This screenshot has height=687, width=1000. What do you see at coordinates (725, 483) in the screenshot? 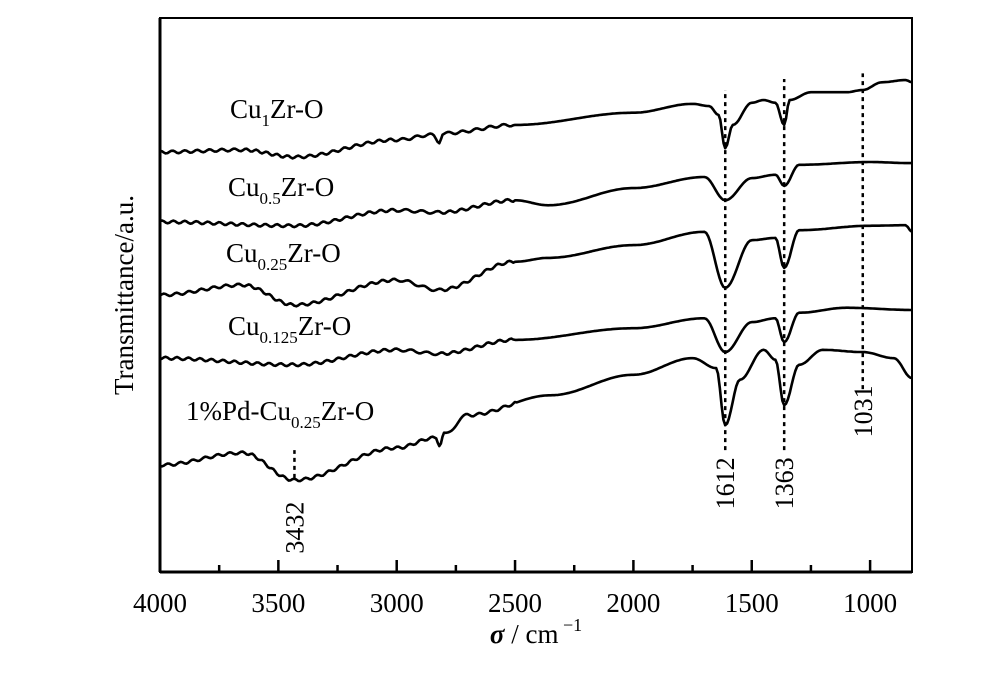
I see `peak-label: 1612` at bounding box center [725, 483].